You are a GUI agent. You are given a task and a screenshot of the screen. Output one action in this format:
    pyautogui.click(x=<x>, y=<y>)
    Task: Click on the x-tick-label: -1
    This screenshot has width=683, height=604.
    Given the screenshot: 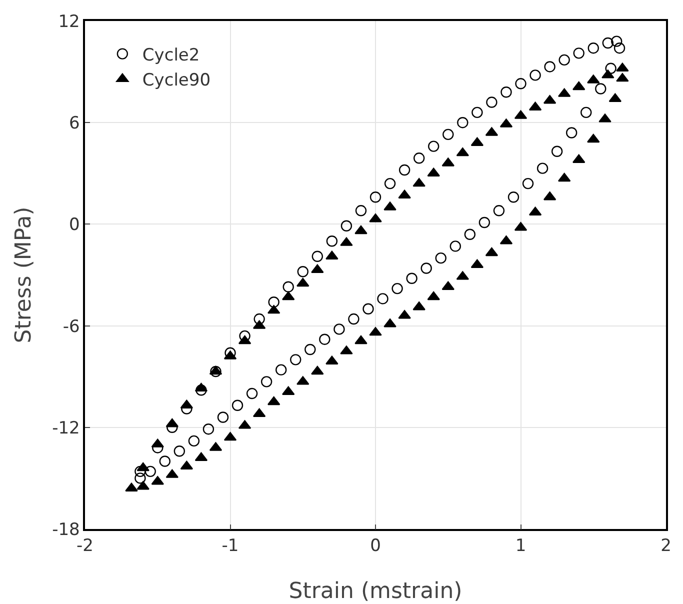 What is the action you would take?
    pyautogui.click(x=230, y=546)
    